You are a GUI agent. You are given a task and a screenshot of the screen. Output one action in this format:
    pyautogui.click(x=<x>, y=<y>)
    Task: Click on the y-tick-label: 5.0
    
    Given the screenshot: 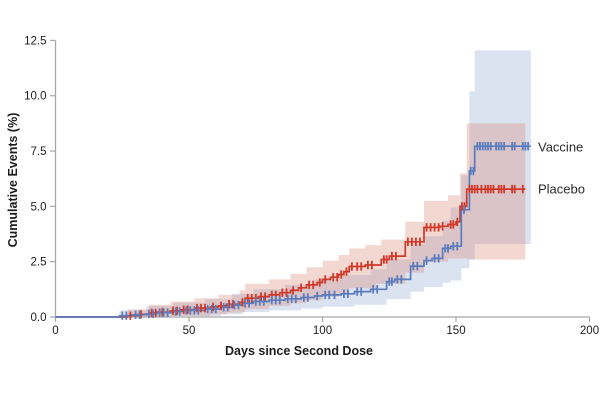 What is the action you would take?
    pyautogui.click(x=39, y=207)
    